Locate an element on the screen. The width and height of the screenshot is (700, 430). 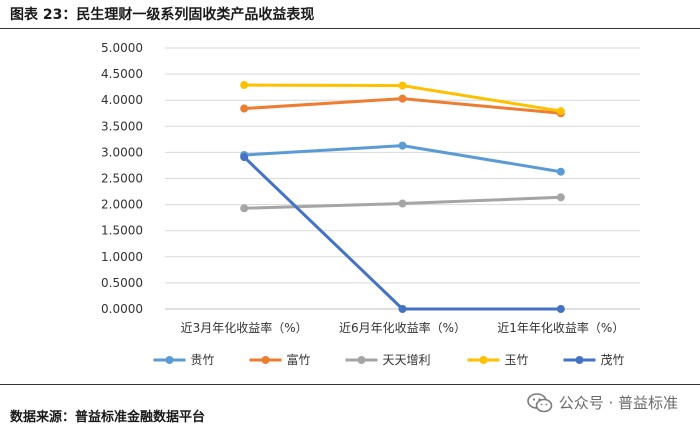
legend-item: 茂竹 is located at coordinates (594, 360).